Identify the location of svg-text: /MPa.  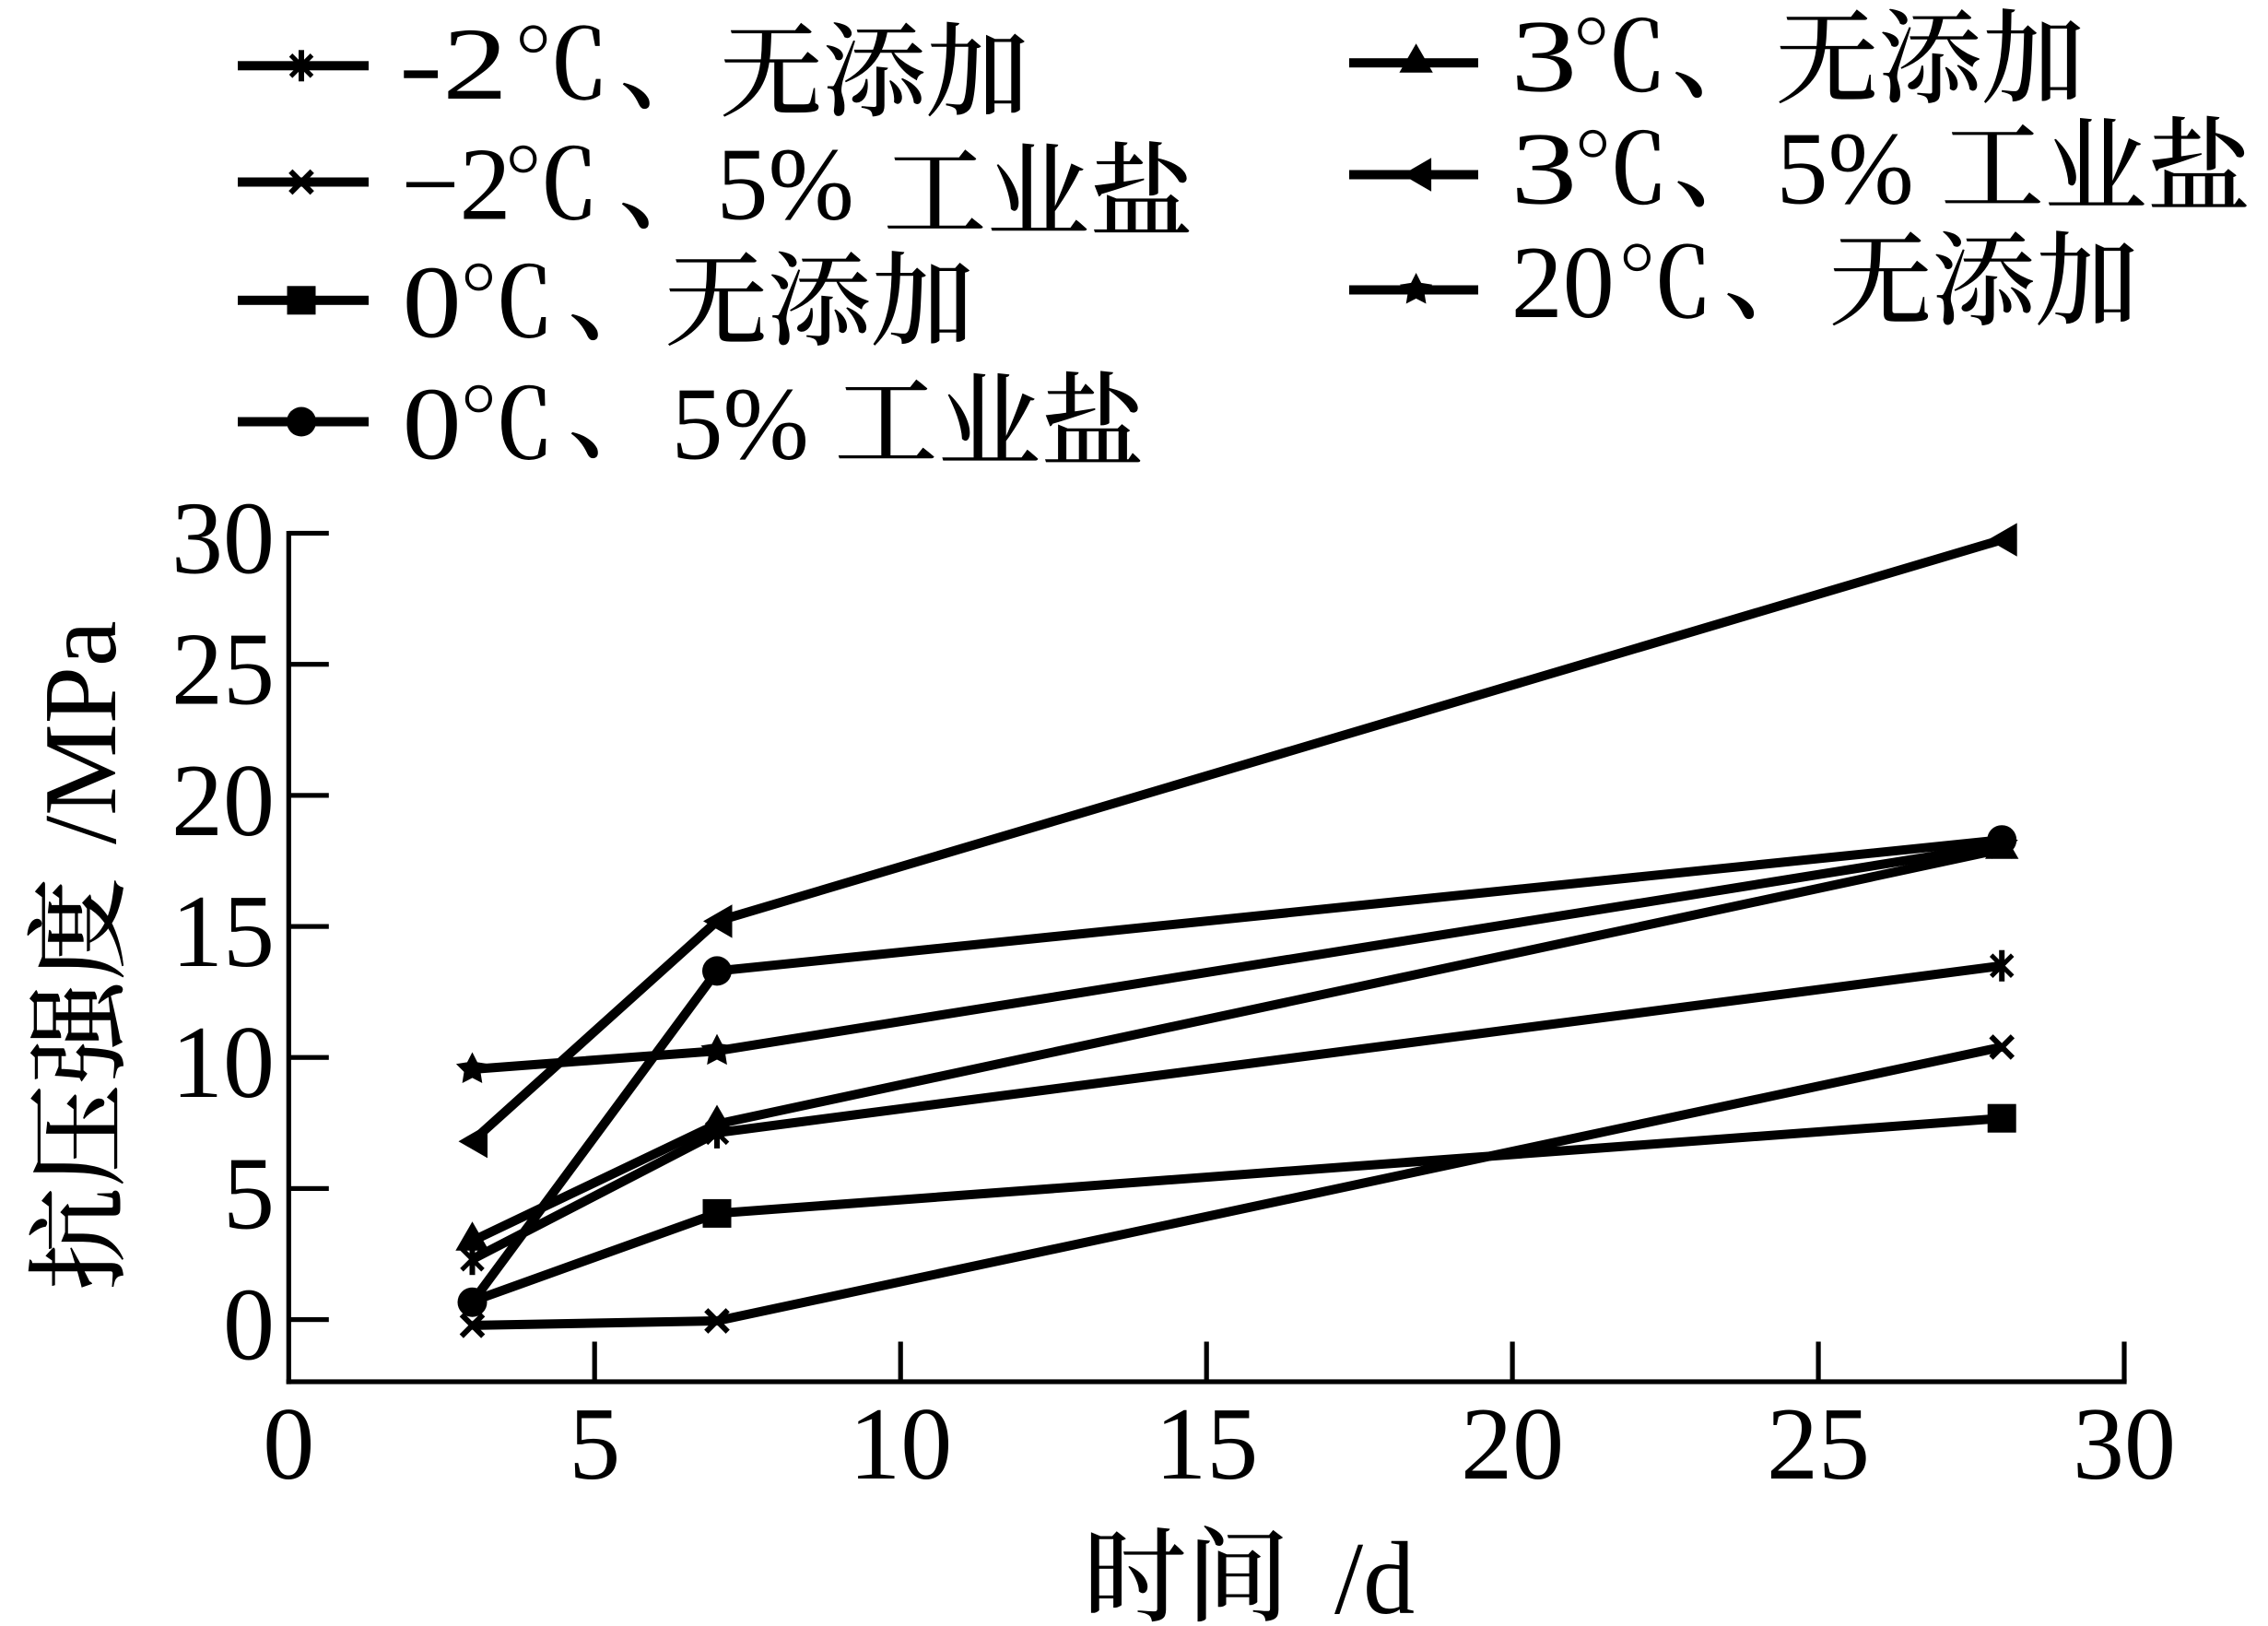
(81, 732).